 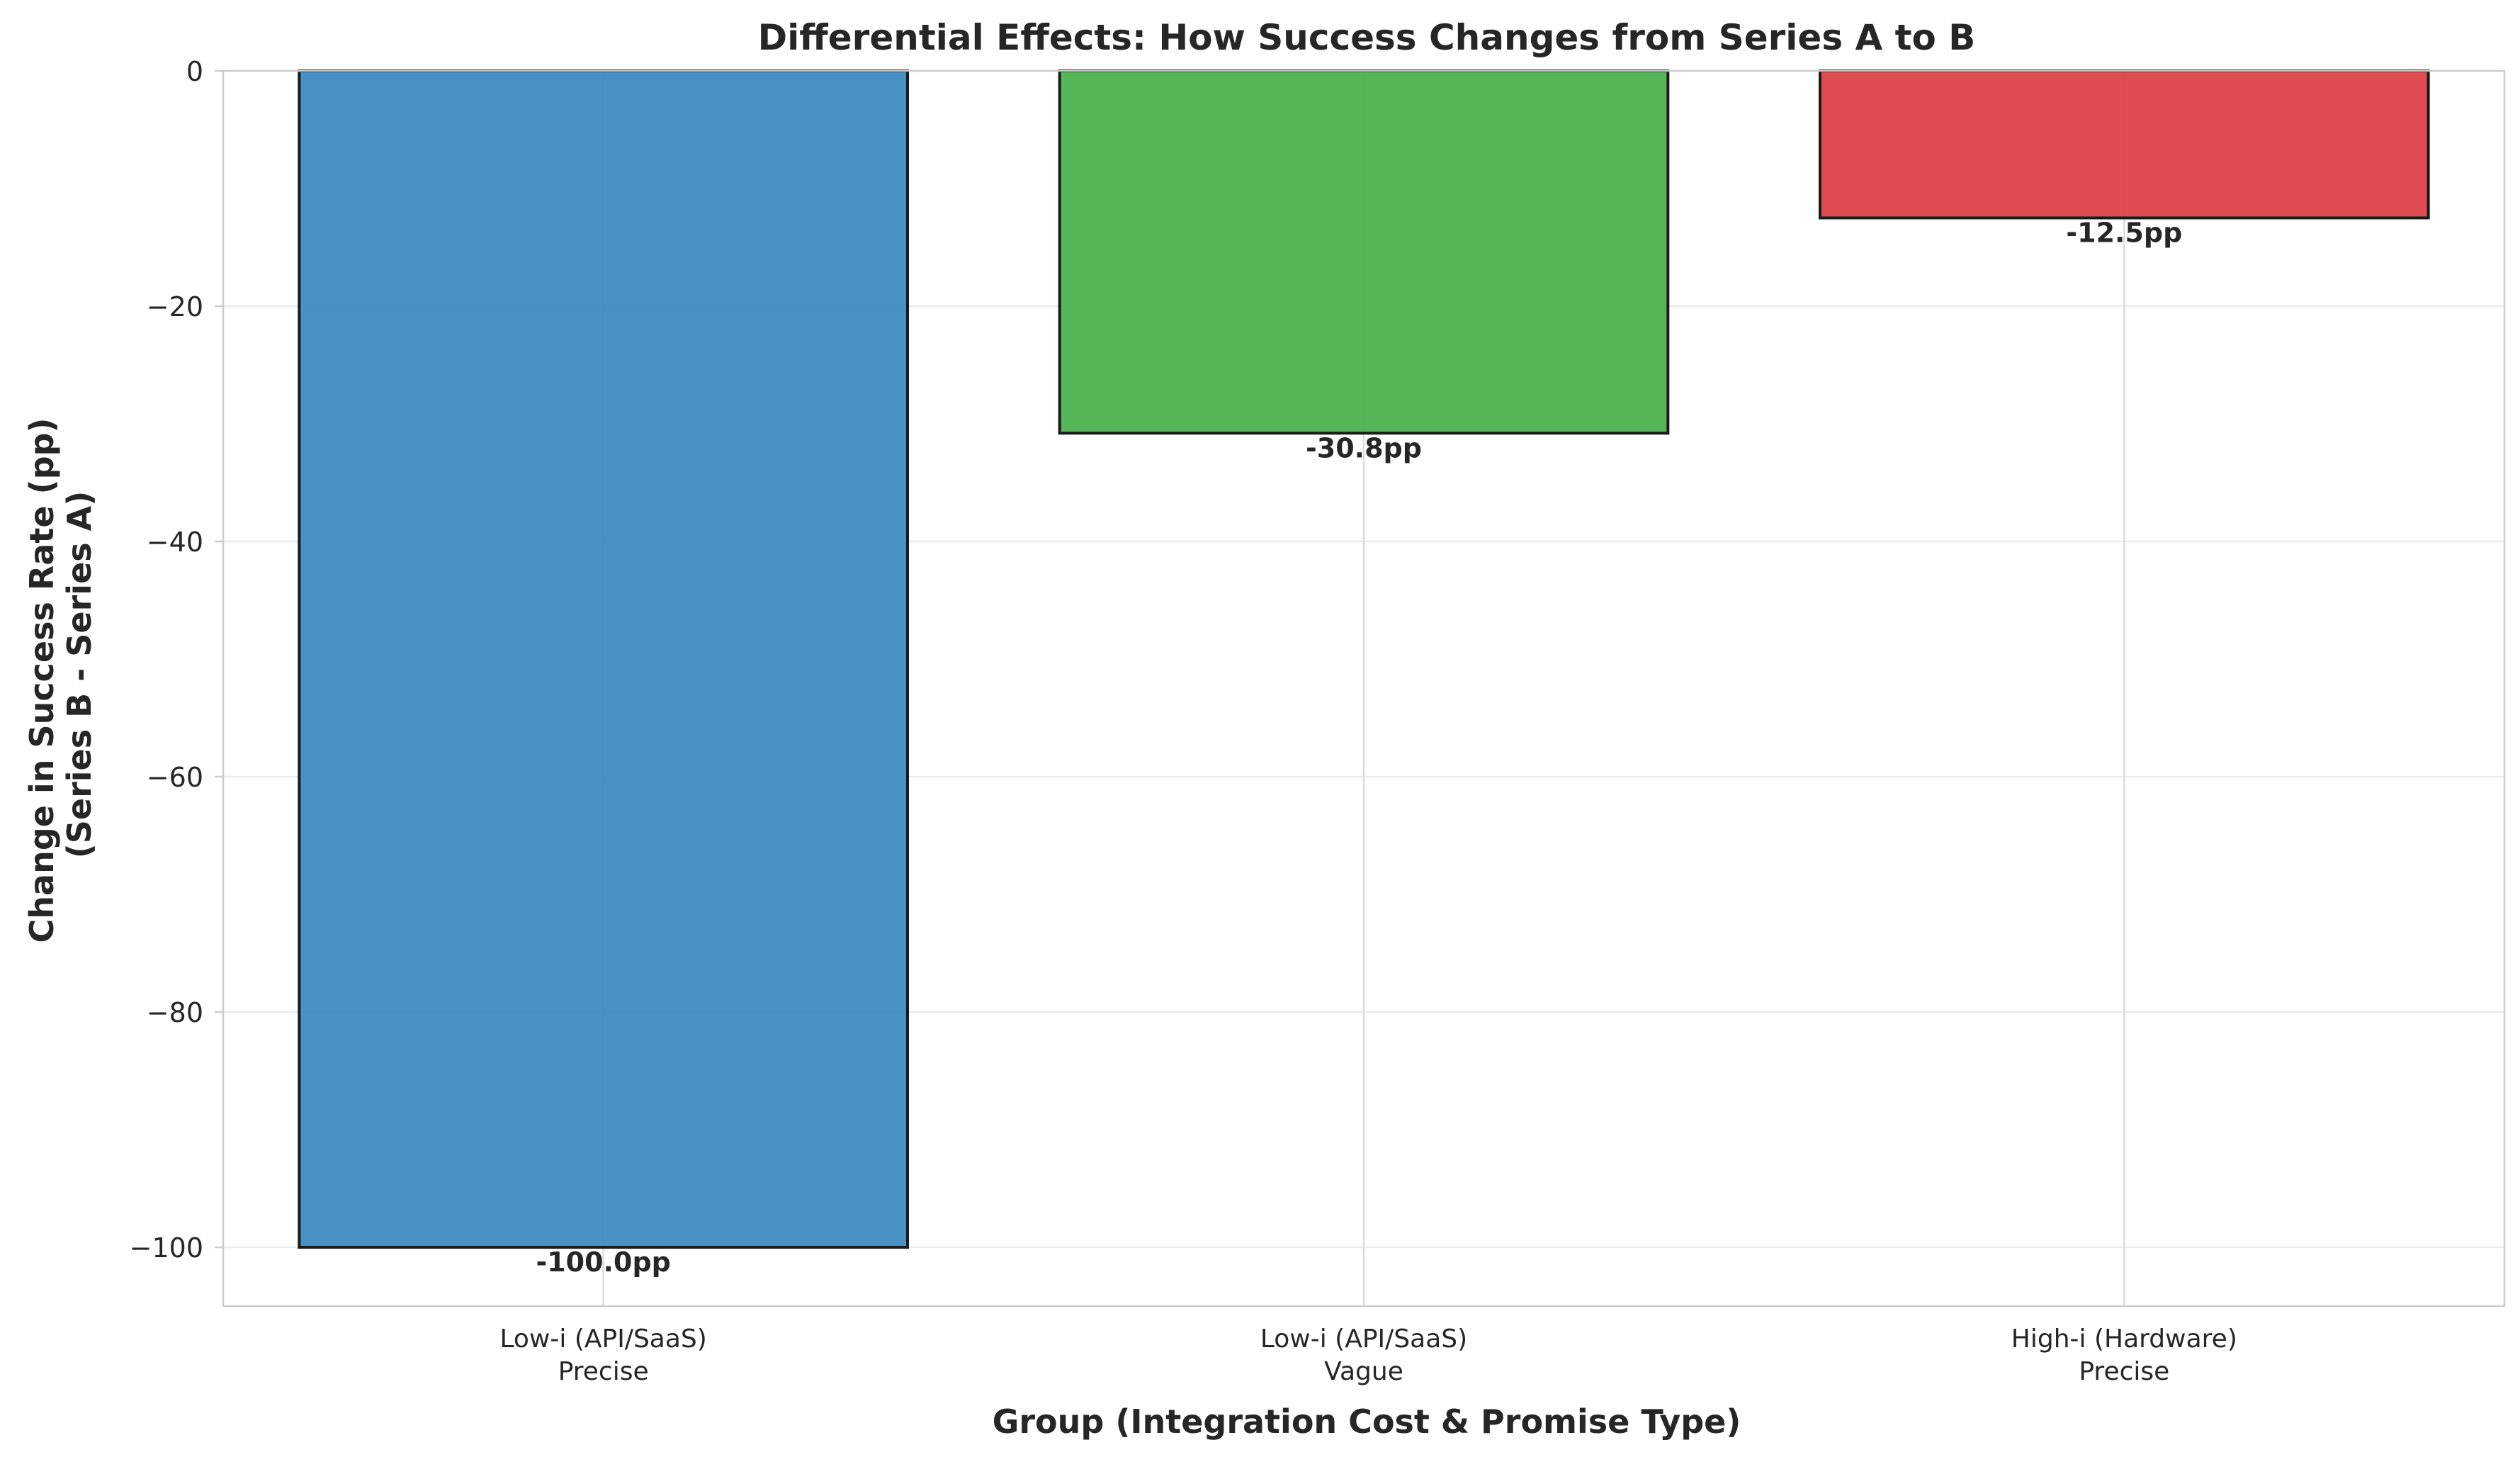 I want to click on y-tick-label: −20, so click(x=175, y=306).